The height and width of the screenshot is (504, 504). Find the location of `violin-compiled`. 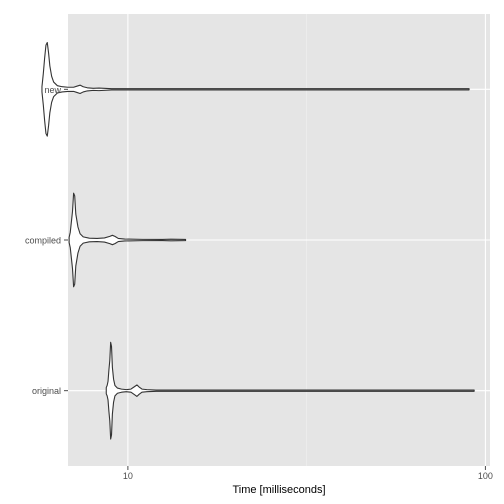

violin-compiled is located at coordinates (127, 240).